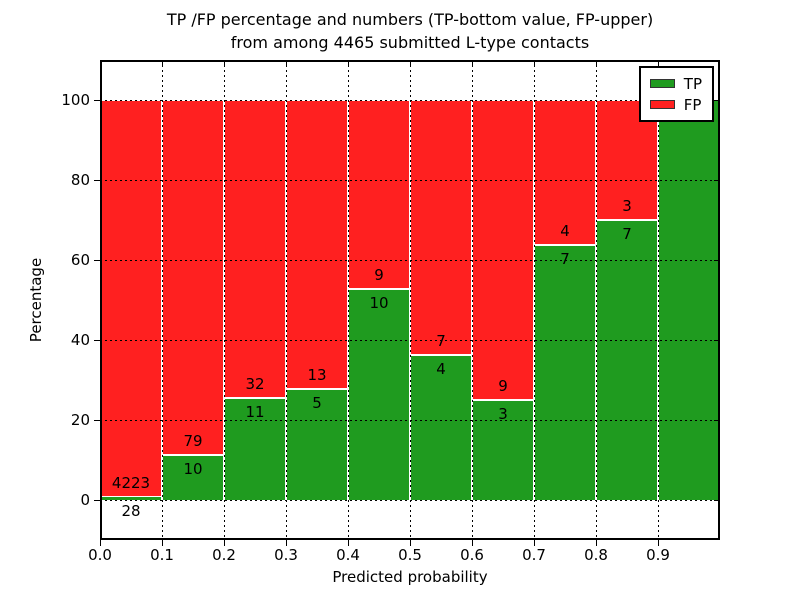  I want to click on bar-count-label-fp: 7, so click(441, 340).